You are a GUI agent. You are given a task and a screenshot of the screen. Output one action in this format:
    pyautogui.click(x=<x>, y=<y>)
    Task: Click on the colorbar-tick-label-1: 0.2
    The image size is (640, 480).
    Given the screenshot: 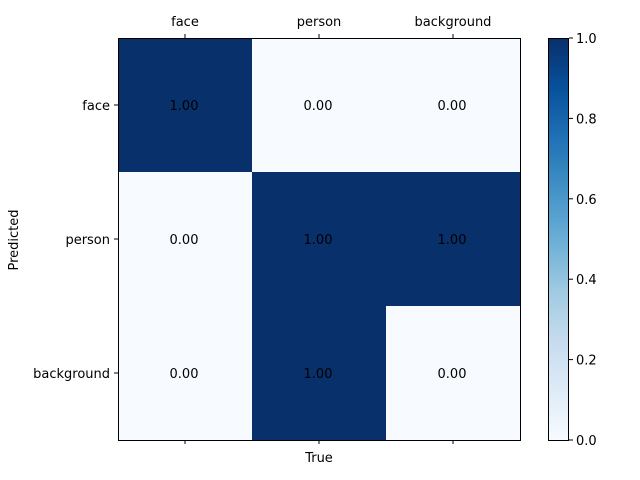 What is the action you would take?
    pyautogui.click(x=586, y=361)
    